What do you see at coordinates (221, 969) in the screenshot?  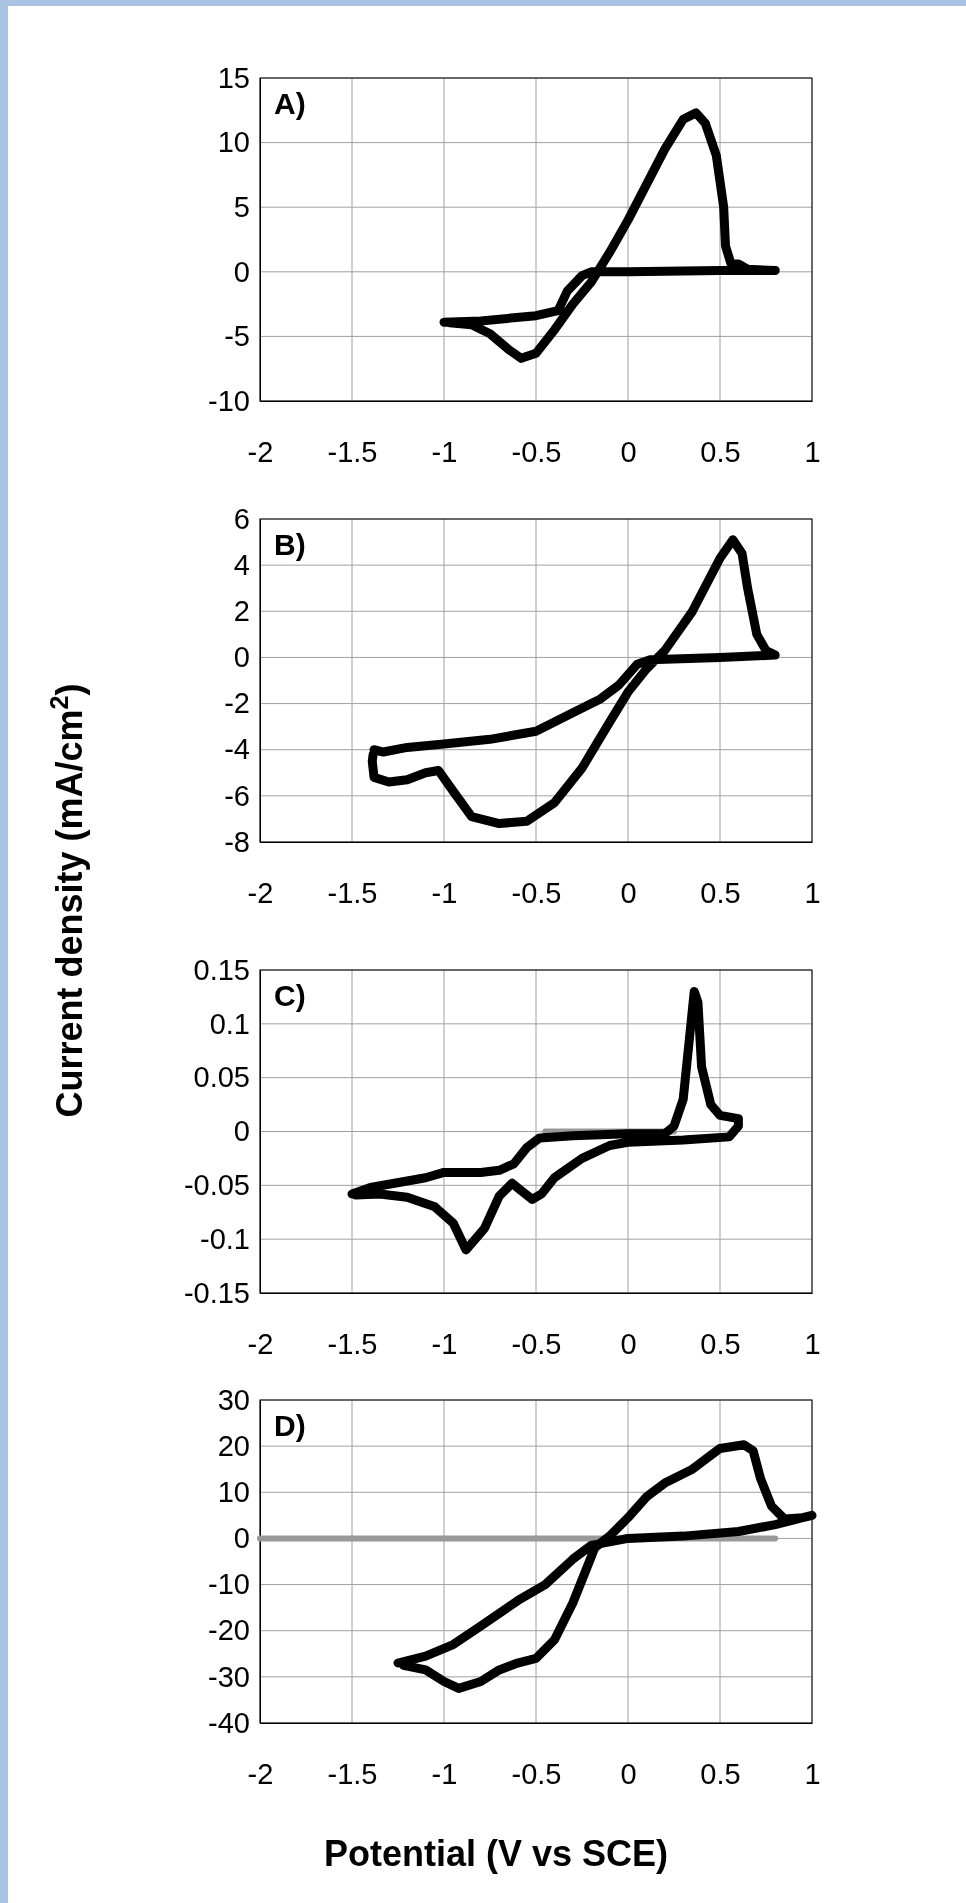 I see `y-tick-label: 0.15` at bounding box center [221, 969].